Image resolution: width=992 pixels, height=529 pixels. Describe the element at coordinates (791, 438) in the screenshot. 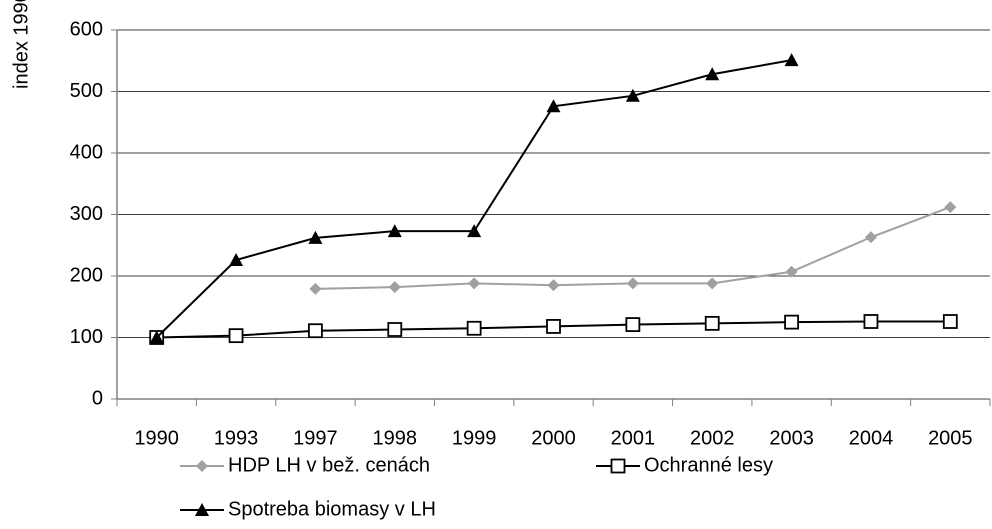

I see `x-tick-label: 2003` at that location.